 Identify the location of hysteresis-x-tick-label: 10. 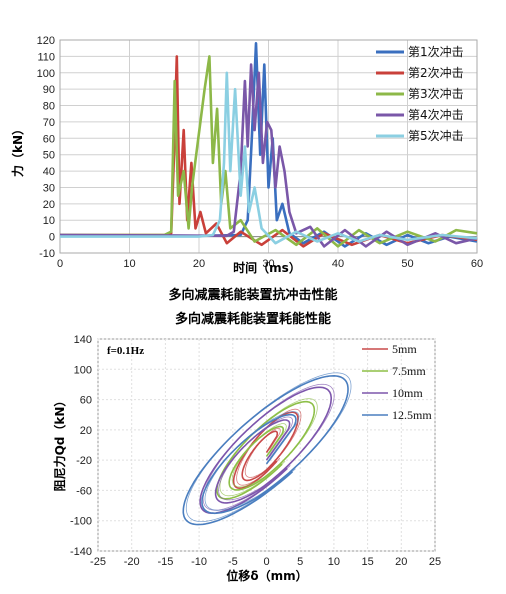
(334, 562).